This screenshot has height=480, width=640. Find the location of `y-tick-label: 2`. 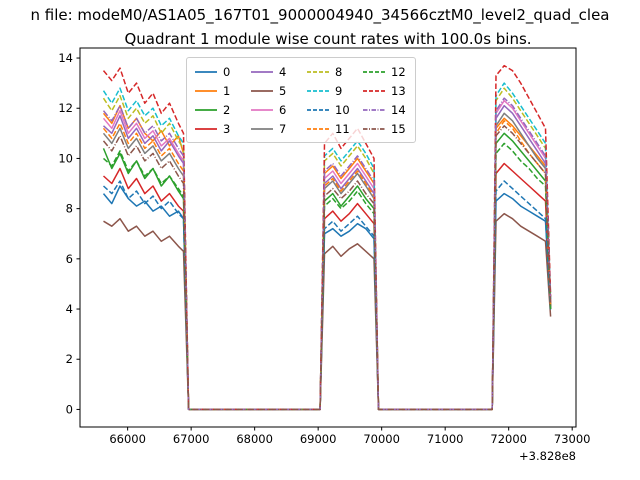

y-tick-label: 2 is located at coordinates (69, 359).